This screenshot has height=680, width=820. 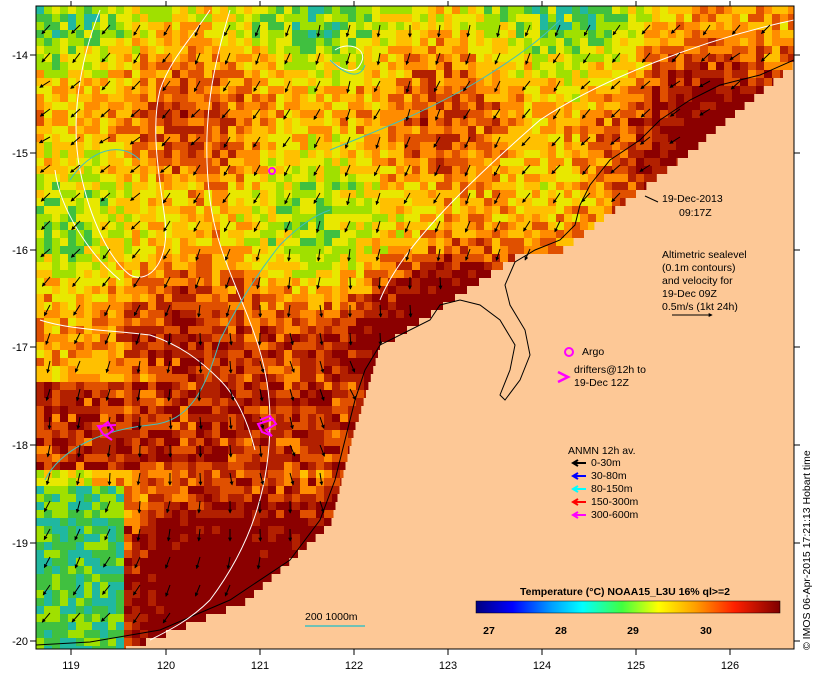 What do you see at coordinates (602, 451) in the screenshot?
I see `anmn-legend-title: ANMN 12h av.` at bounding box center [602, 451].